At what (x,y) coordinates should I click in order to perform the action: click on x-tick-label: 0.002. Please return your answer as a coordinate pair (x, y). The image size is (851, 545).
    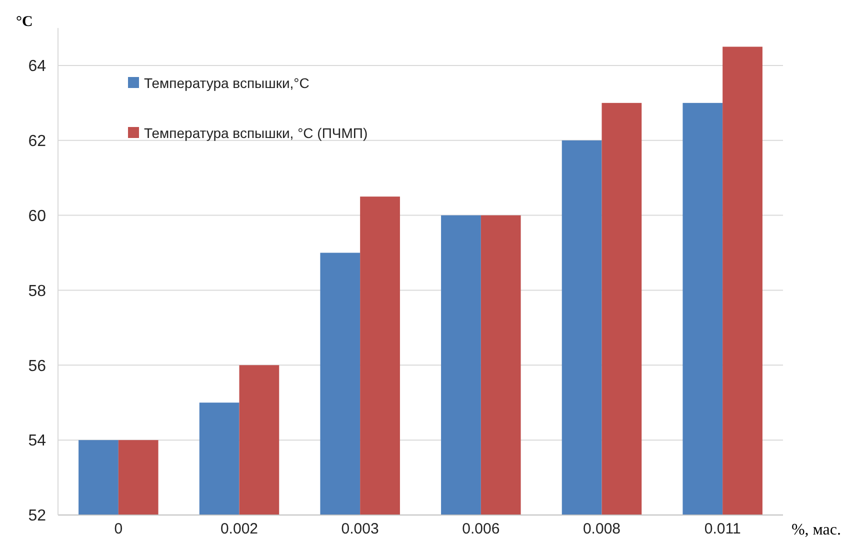
    Looking at the image, I should click on (239, 529).